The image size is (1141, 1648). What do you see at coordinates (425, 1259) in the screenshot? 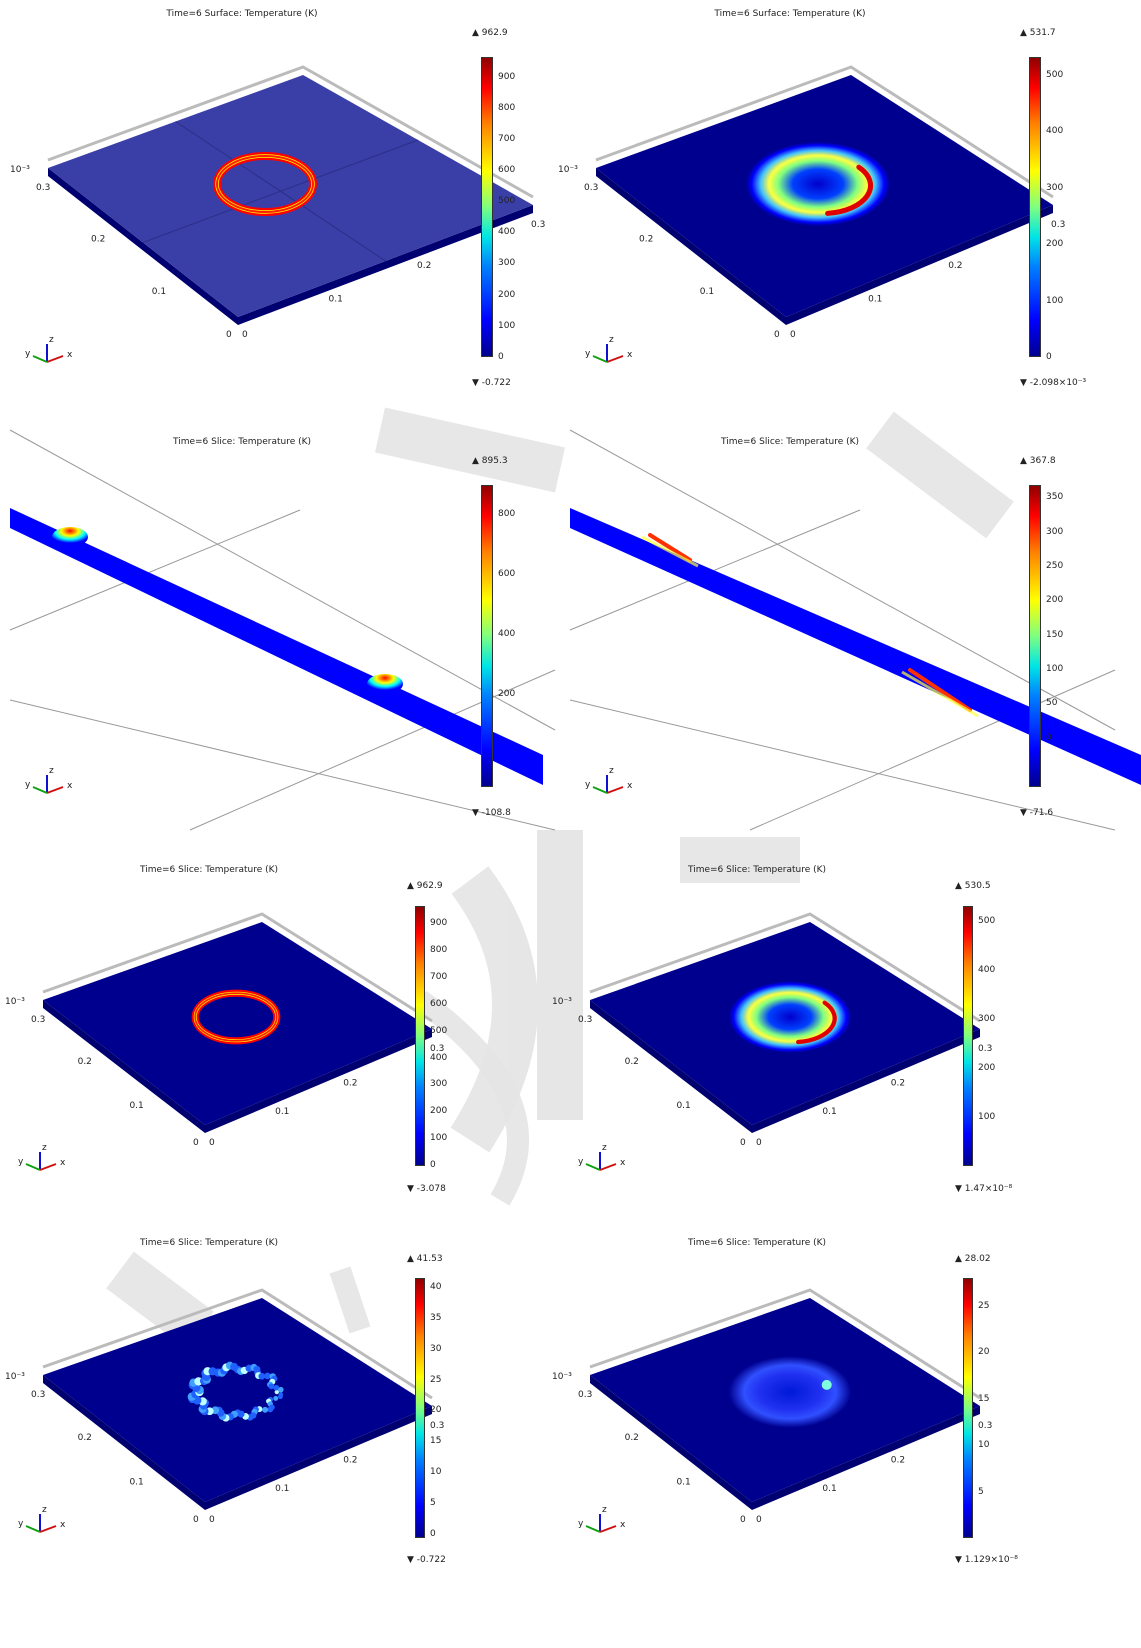
I see `colorbar-max-label: ▲ 41.53` at bounding box center [425, 1259].